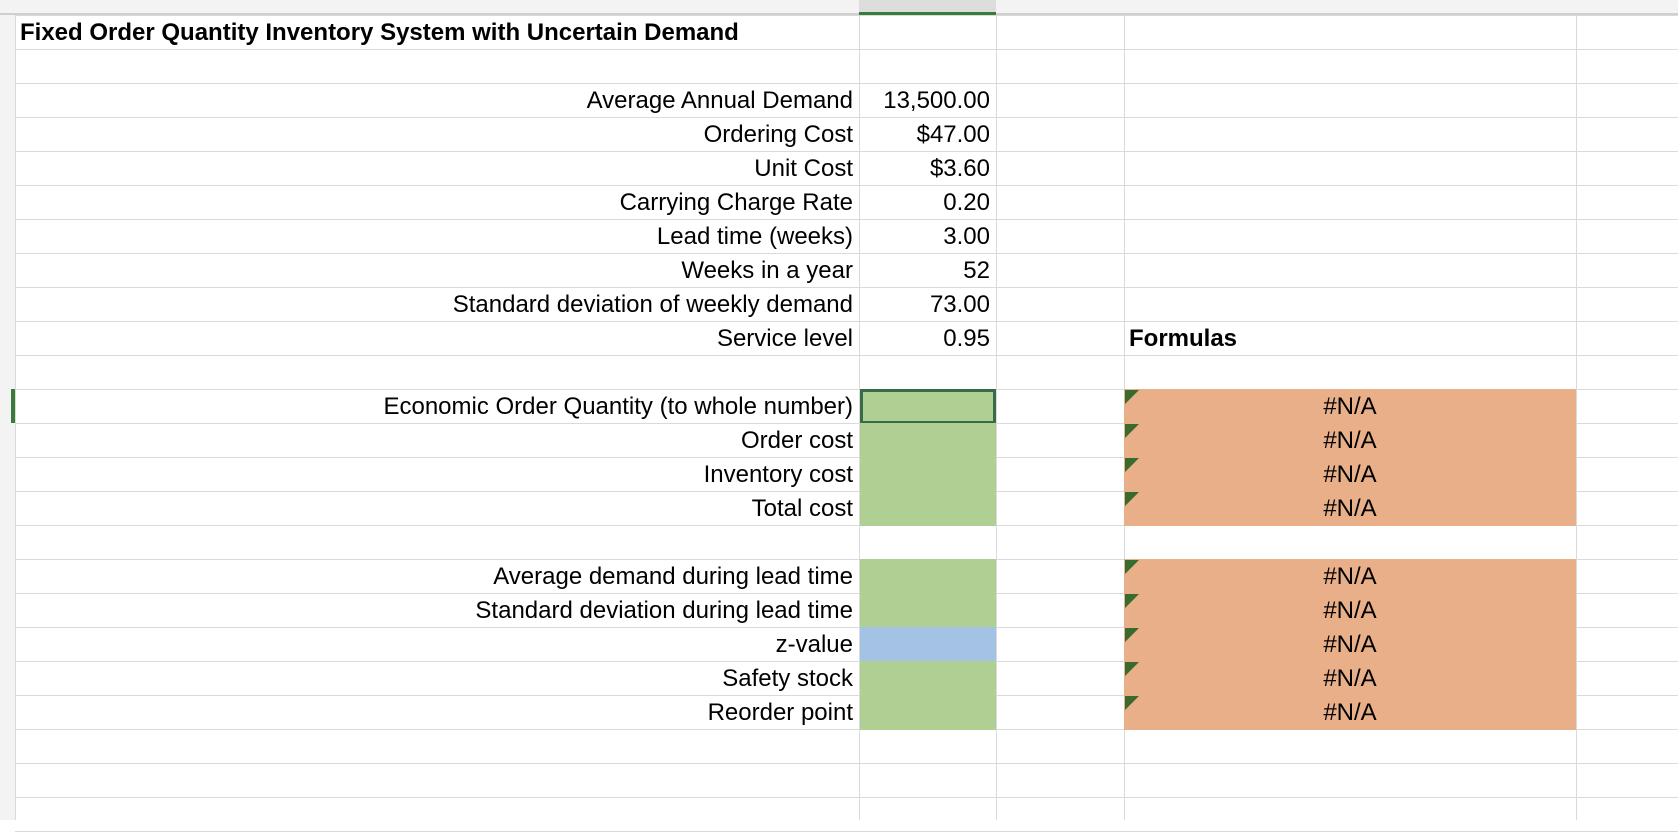 This screenshot has width=1678, height=832. Describe the element at coordinates (754, 236) in the screenshot. I see `input-label: Lead time (weeks)` at that location.